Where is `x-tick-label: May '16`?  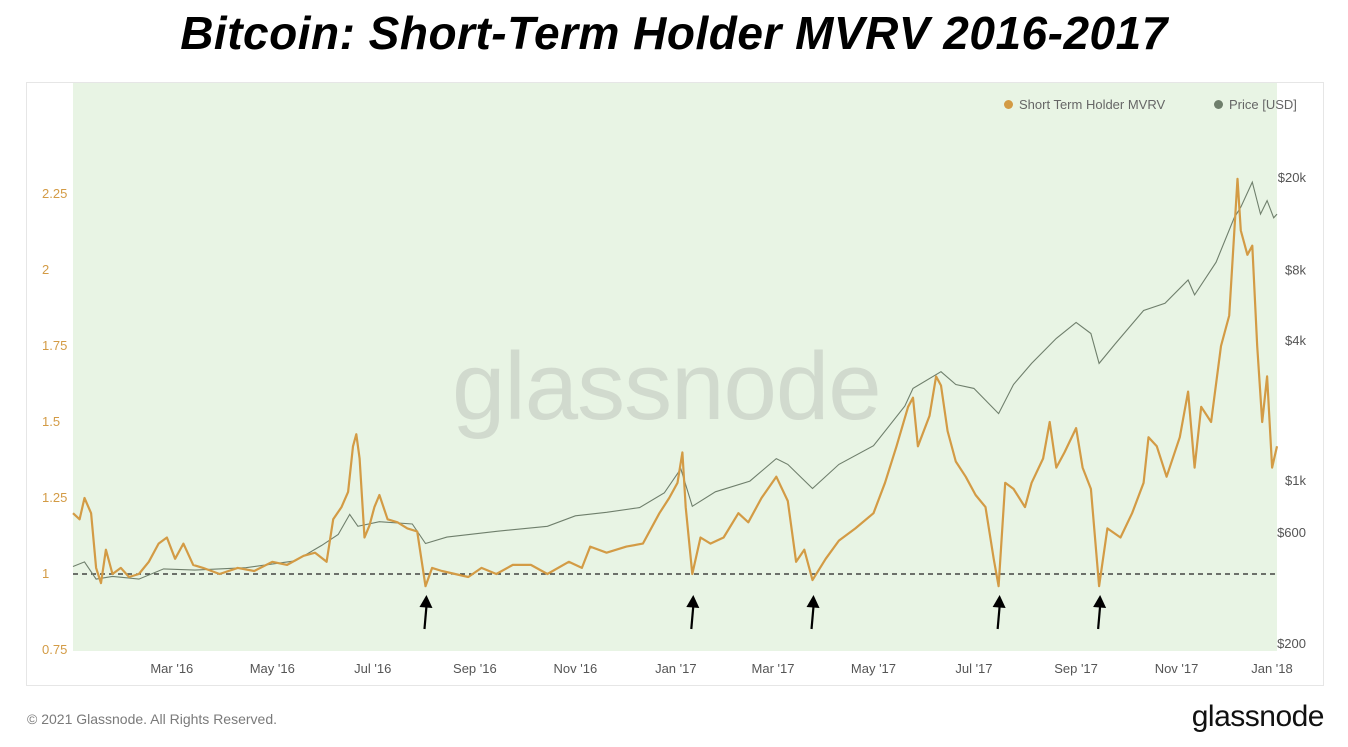 x-tick-label: May '16 is located at coordinates (272, 668).